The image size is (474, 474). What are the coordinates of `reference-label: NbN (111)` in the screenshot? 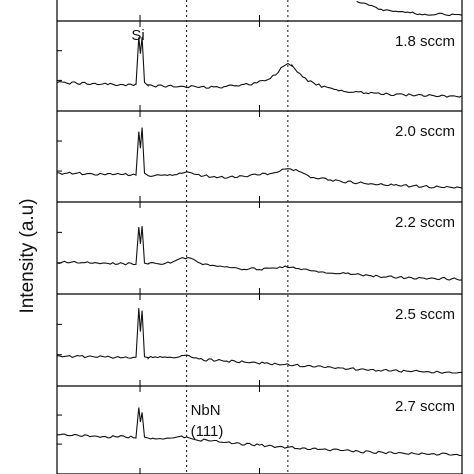 It's located at (207, 421).